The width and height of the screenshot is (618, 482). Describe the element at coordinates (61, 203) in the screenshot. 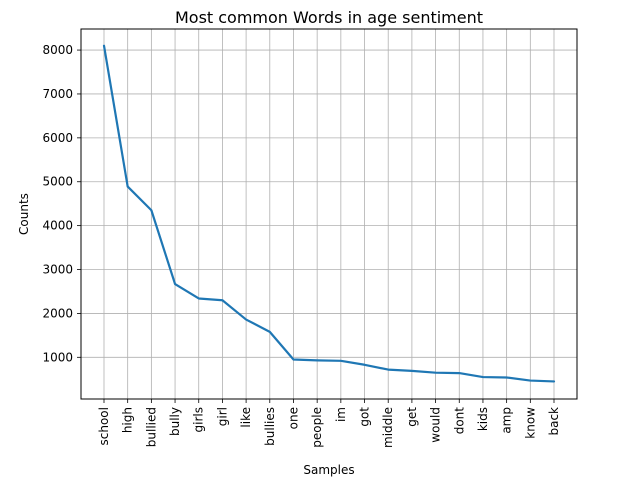

I see `y-axis: 1000 2000 3000 4000 5000 6000 7000 8000` at that location.